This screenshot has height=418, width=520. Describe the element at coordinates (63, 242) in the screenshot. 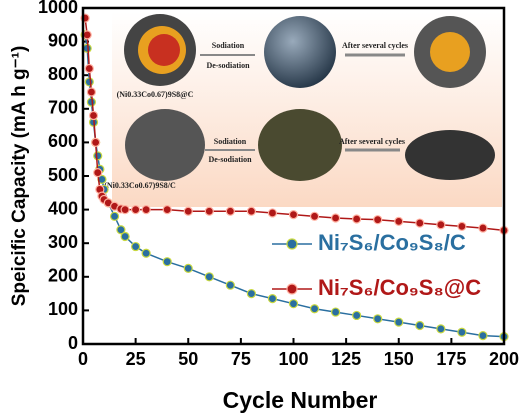

I see `y-tick-label: 300` at that location.